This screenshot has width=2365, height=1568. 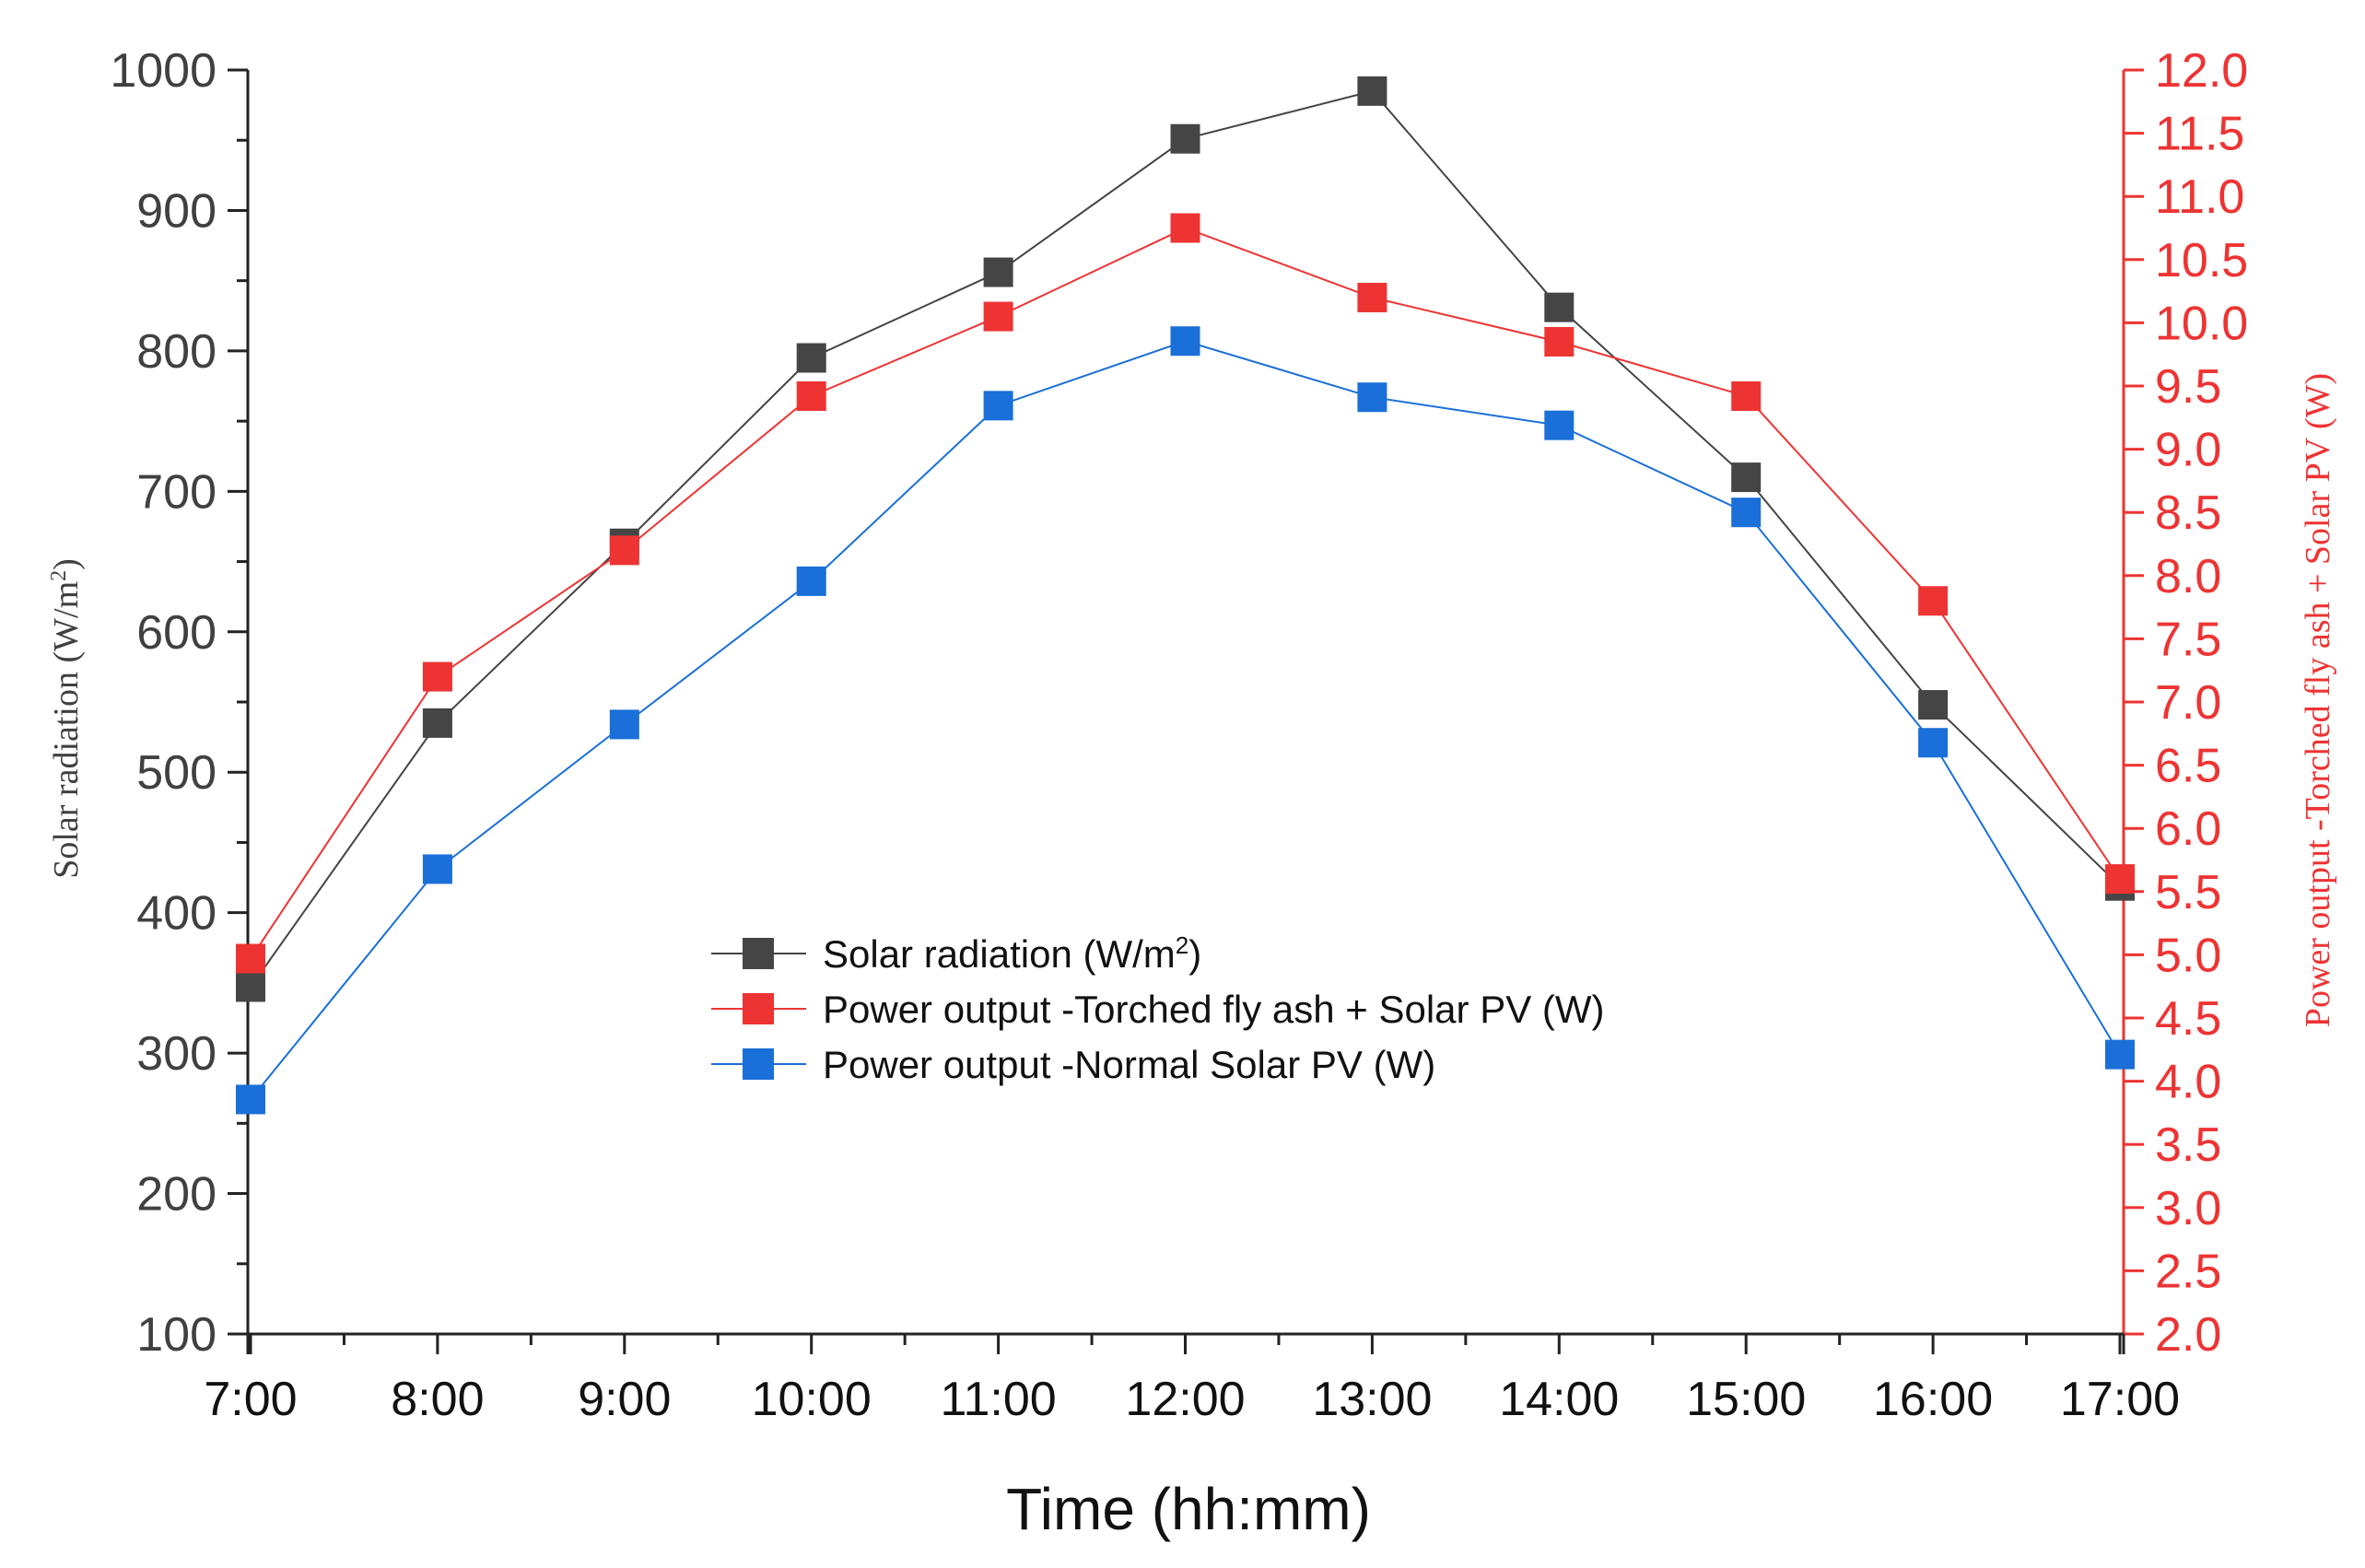 What do you see at coordinates (2188, 513) in the screenshot?
I see `right-tick-label: 8.5` at bounding box center [2188, 513].